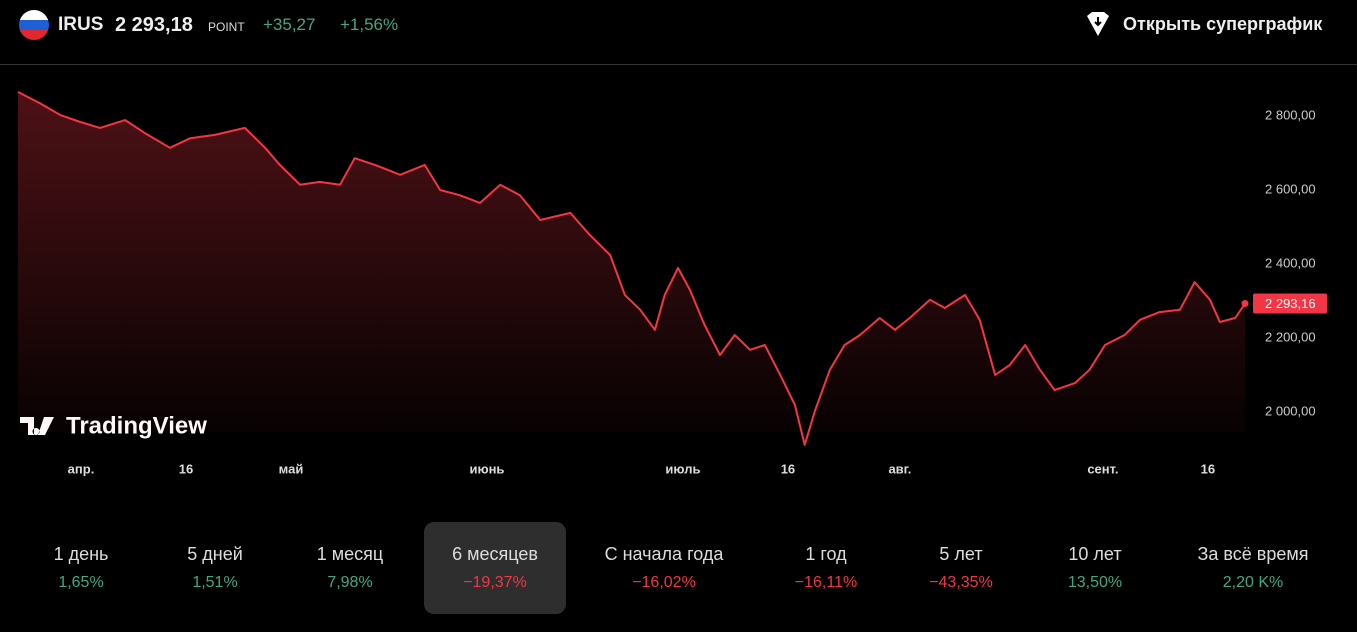  What do you see at coordinates (1290, 114) in the screenshot?
I see `y-tick-label: 2 800,00` at bounding box center [1290, 114].